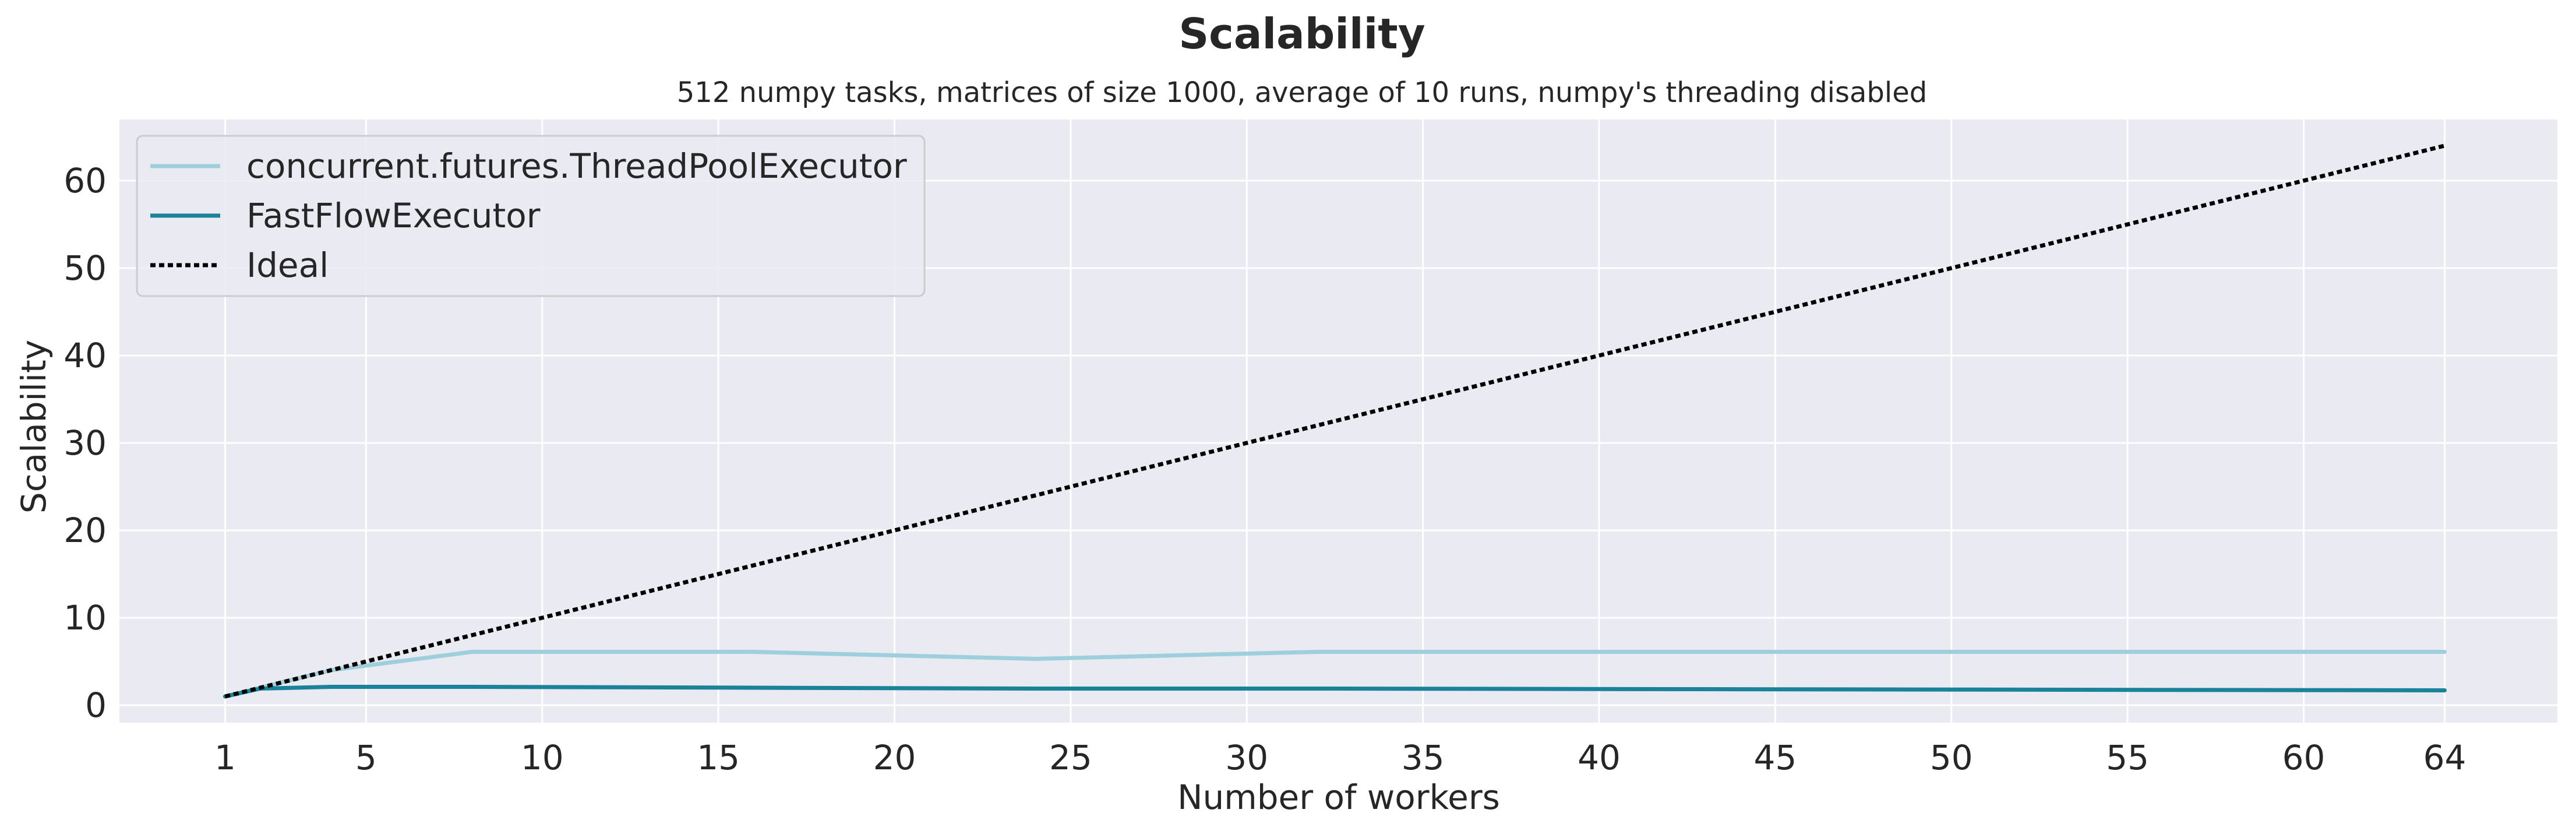  Describe the element at coordinates (287, 265) in the screenshot. I see `legend-label-ideal: Ideal` at that location.